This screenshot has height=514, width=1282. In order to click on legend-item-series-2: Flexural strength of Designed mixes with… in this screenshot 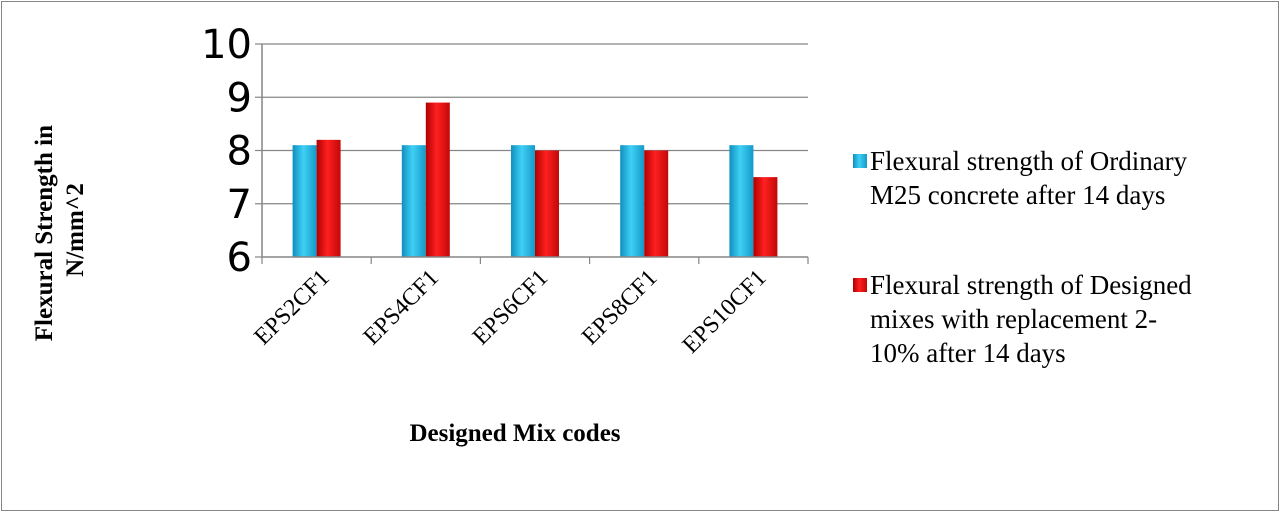, I will do `click(1025, 319)`.